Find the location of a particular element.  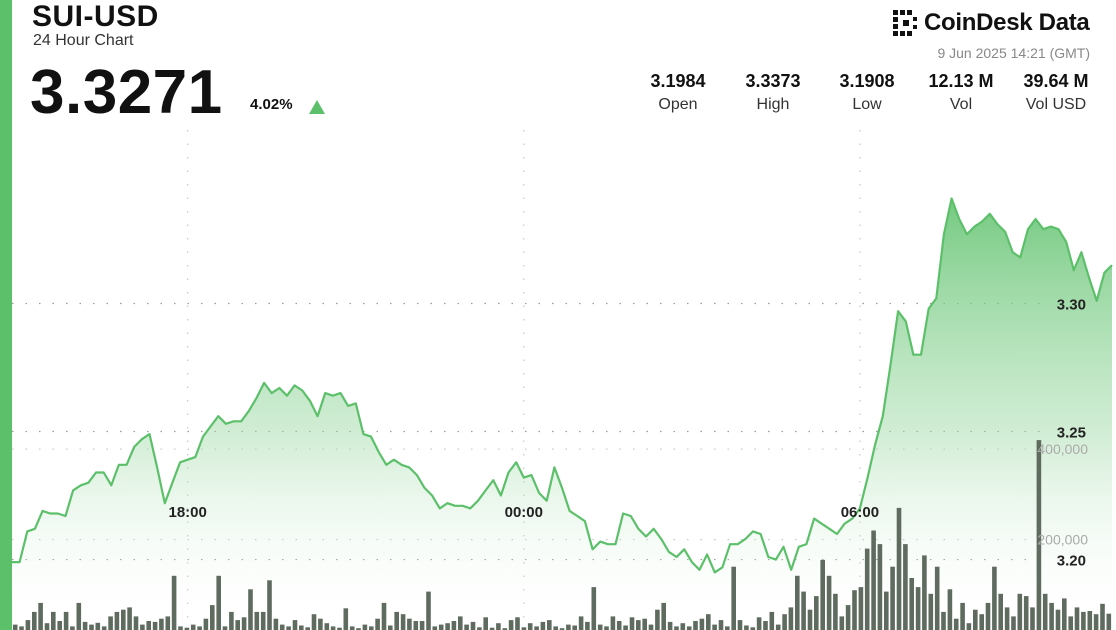

price-tick-label: 3.30 is located at coordinates (1071, 304).